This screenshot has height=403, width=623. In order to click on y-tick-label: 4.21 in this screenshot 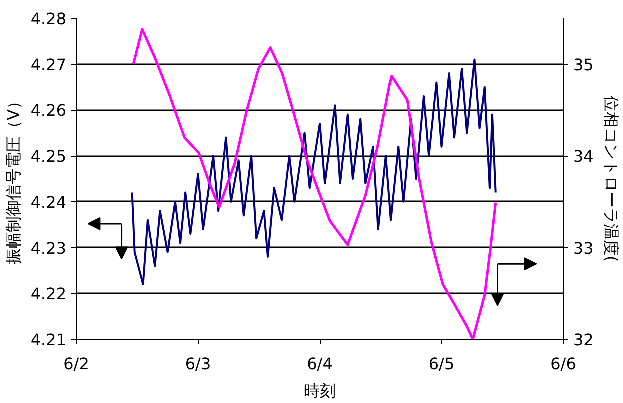, I will do `click(48, 340)`.